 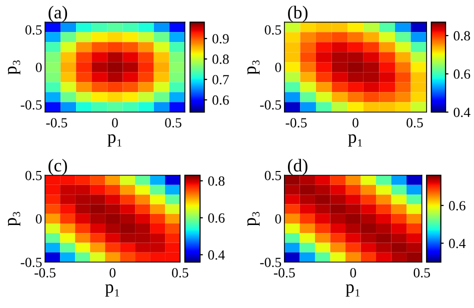 What do you see at coordinates (298, 14) in the screenshot?
I see `chart-title: (b)` at bounding box center [298, 14].